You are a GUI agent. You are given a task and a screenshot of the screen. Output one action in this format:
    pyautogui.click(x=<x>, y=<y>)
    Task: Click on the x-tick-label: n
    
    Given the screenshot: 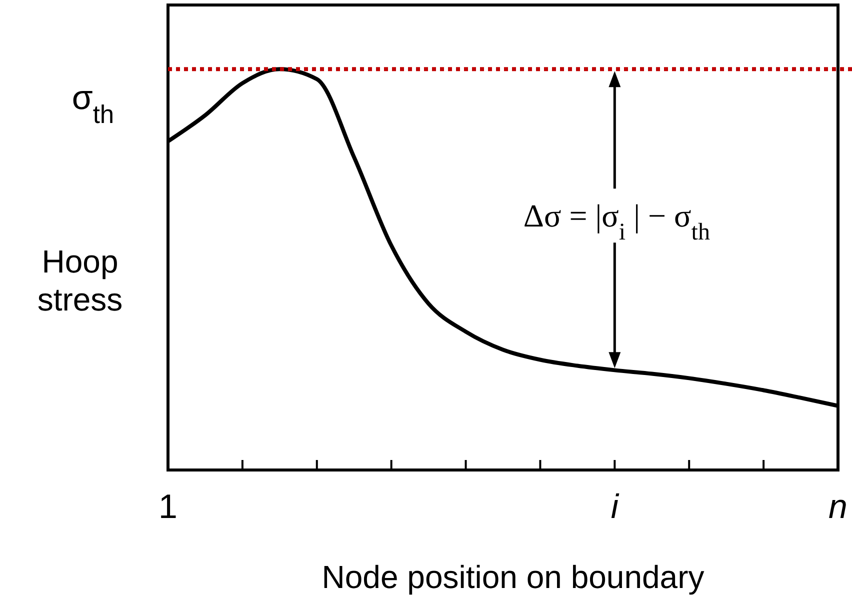 What is the action you would take?
    pyautogui.click(x=838, y=507)
    